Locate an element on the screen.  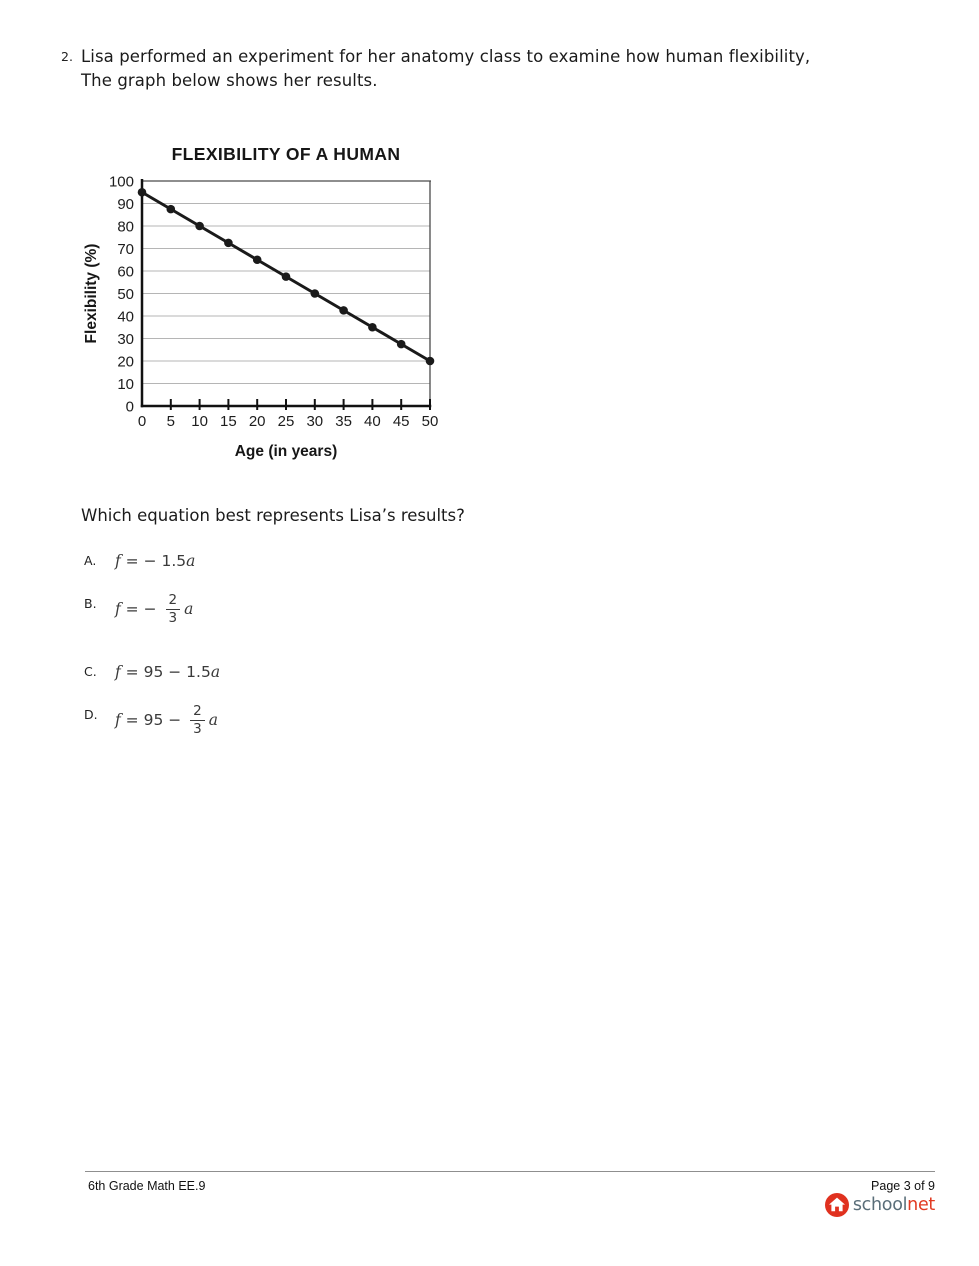
y-axis-label: Flexibility (%) is located at coordinates (91, 294).